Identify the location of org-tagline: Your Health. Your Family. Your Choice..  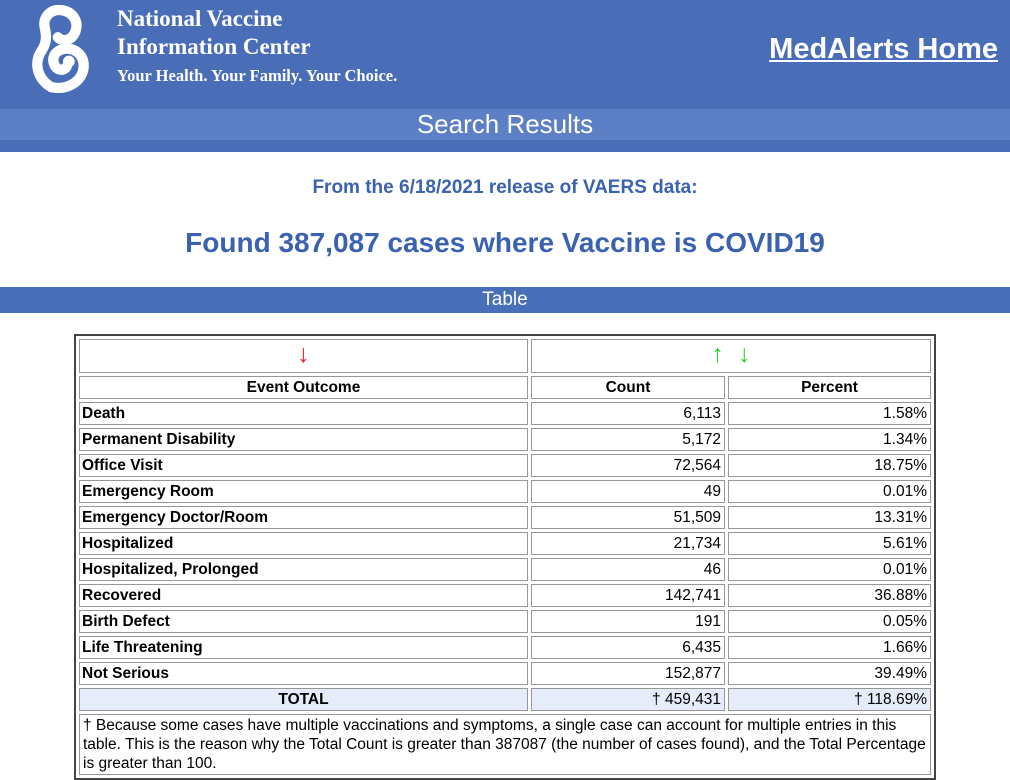
(257, 75).